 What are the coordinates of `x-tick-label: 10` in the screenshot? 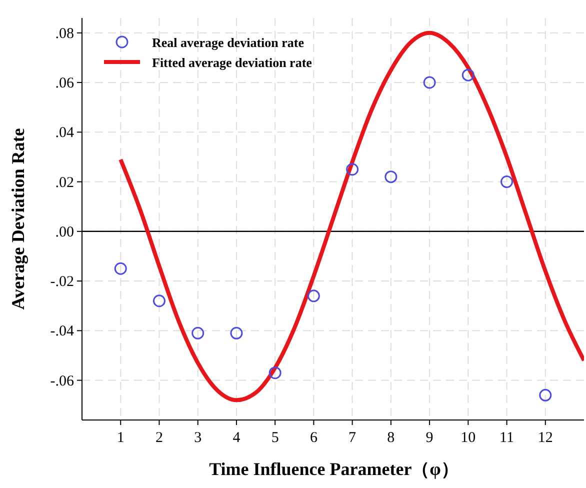 It's located at (468, 438).